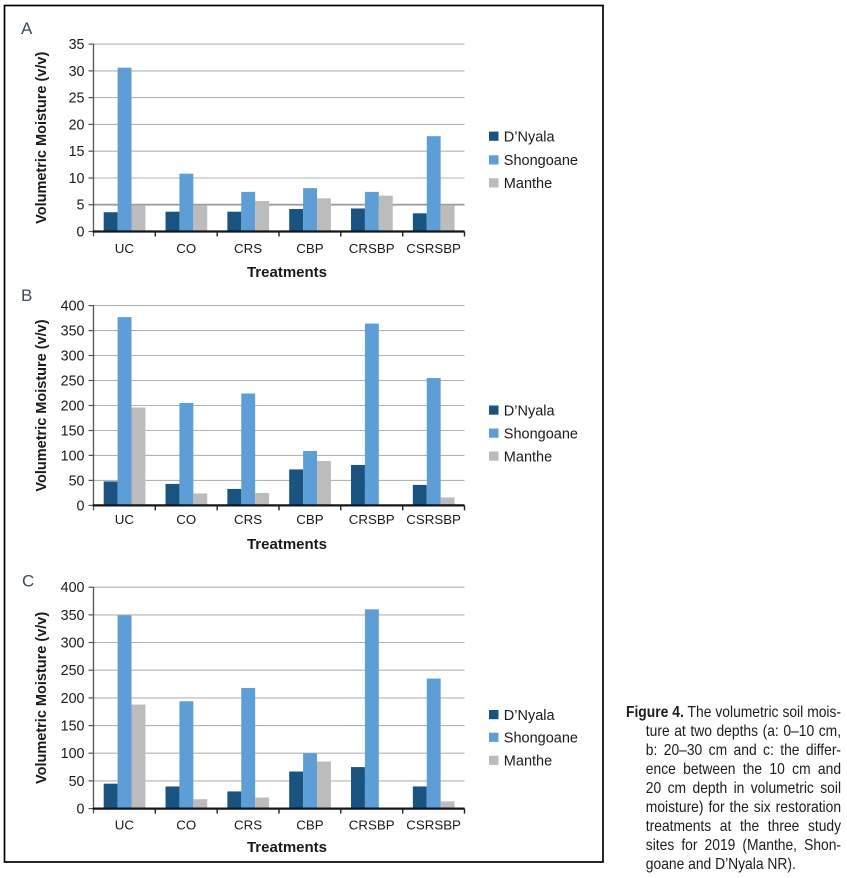 This screenshot has height=878, width=847. What do you see at coordinates (28, 581) in the screenshot?
I see `svg-text: C` at bounding box center [28, 581].